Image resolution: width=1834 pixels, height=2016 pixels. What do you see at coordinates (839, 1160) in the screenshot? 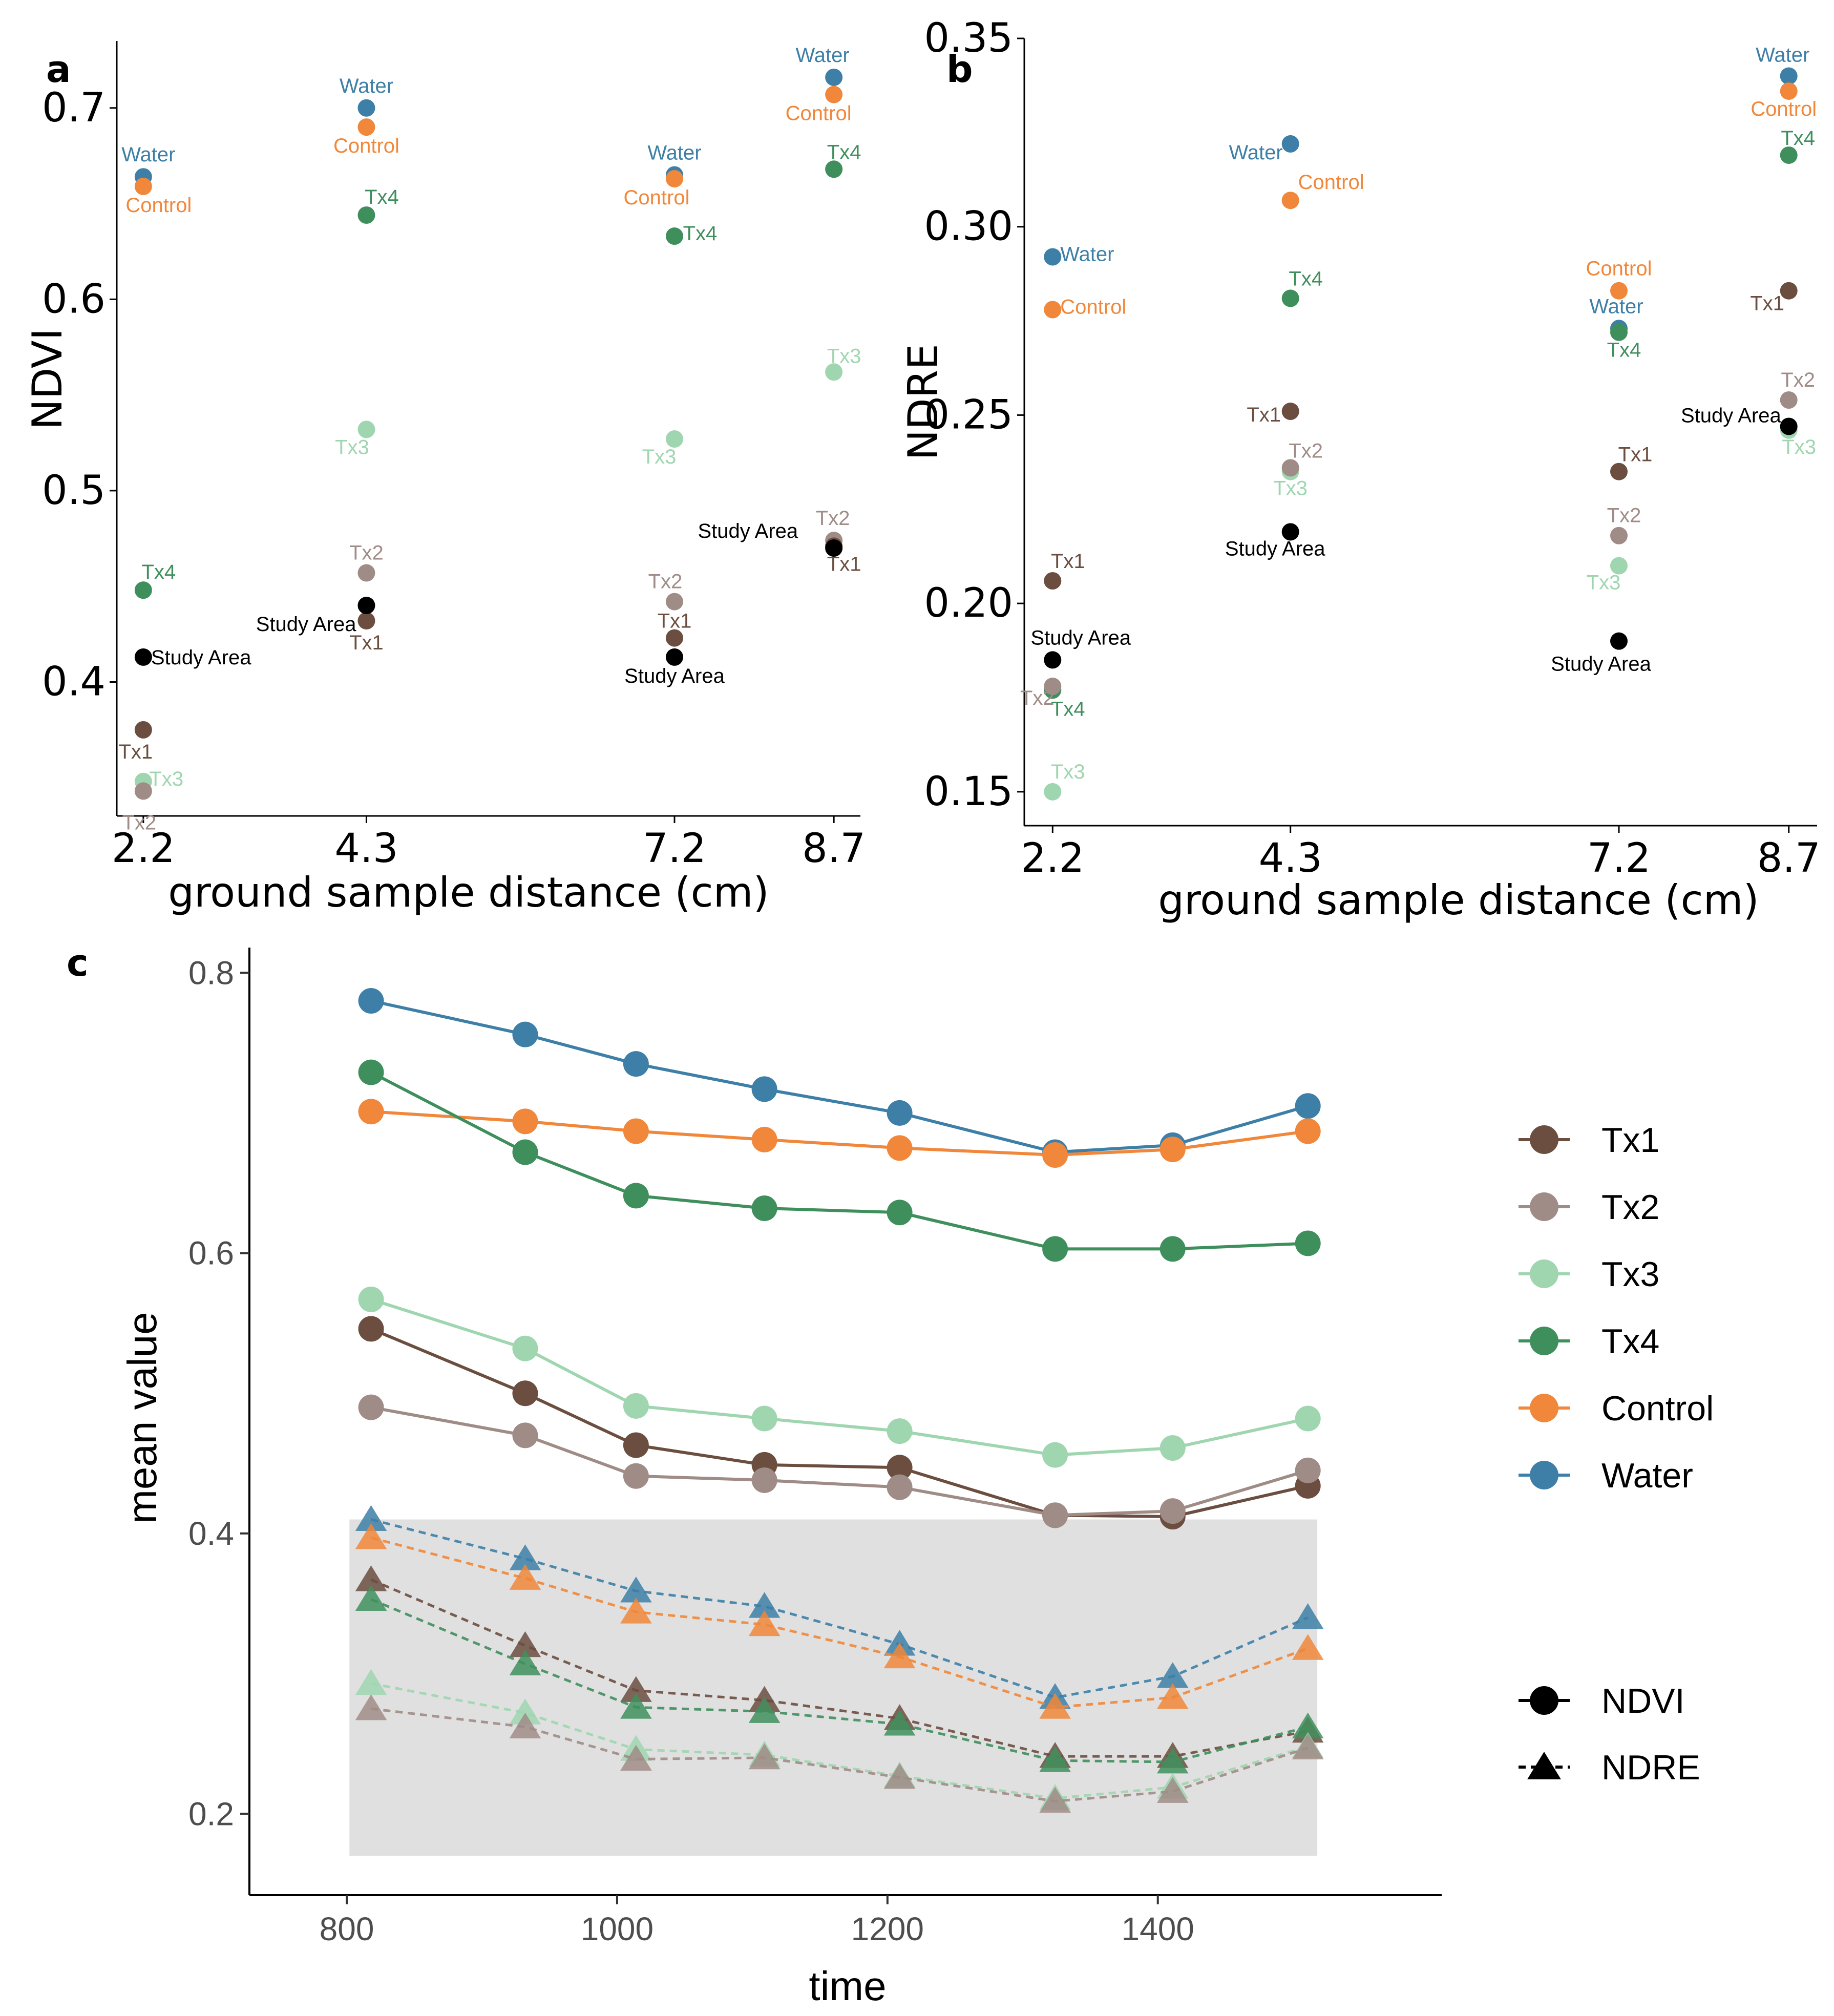
I see `series-line-tx4-ndvi` at bounding box center [839, 1160].